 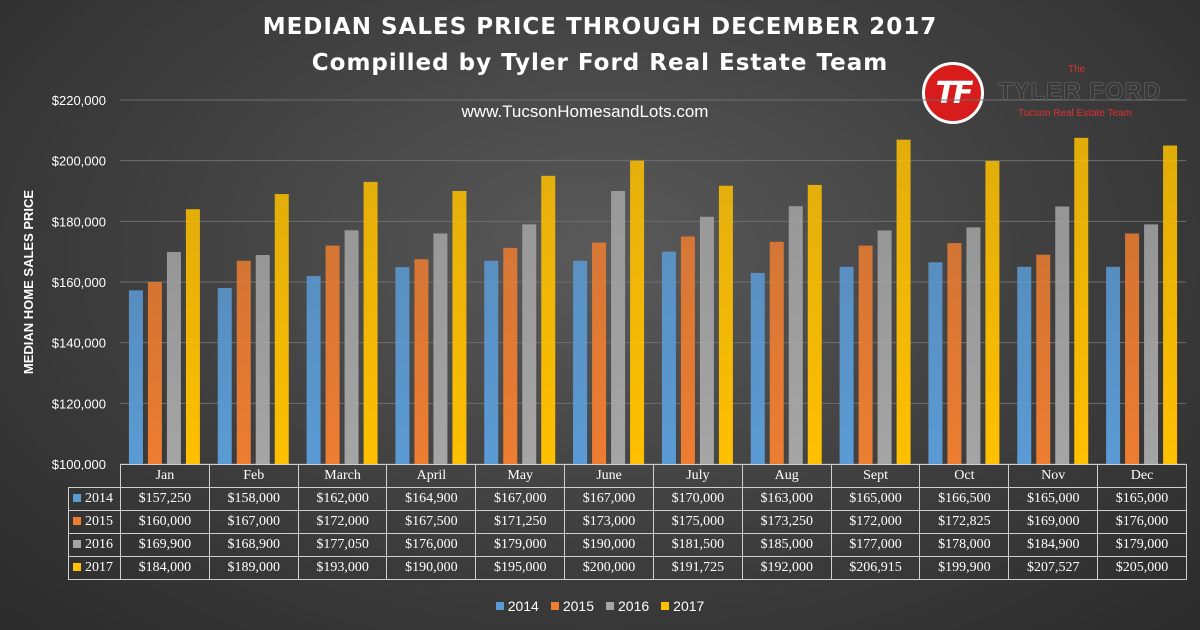 I want to click on table-cell: $193,000, so click(x=342, y=568).